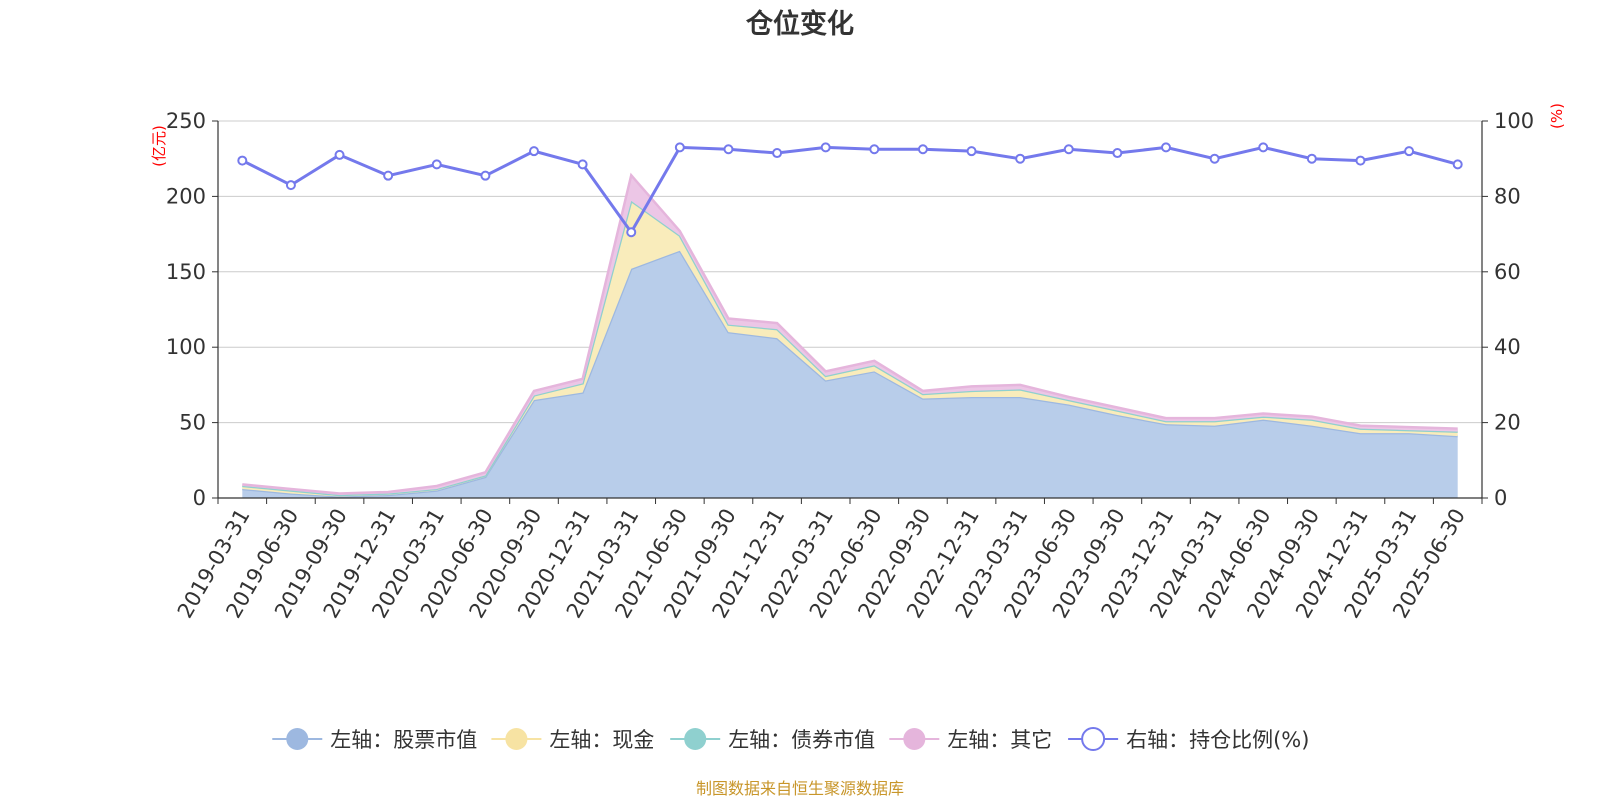 The height and width of the screenshot is (800, 1600). I want to click on legend-item: 左轴：债券市值, so click(772, 740).